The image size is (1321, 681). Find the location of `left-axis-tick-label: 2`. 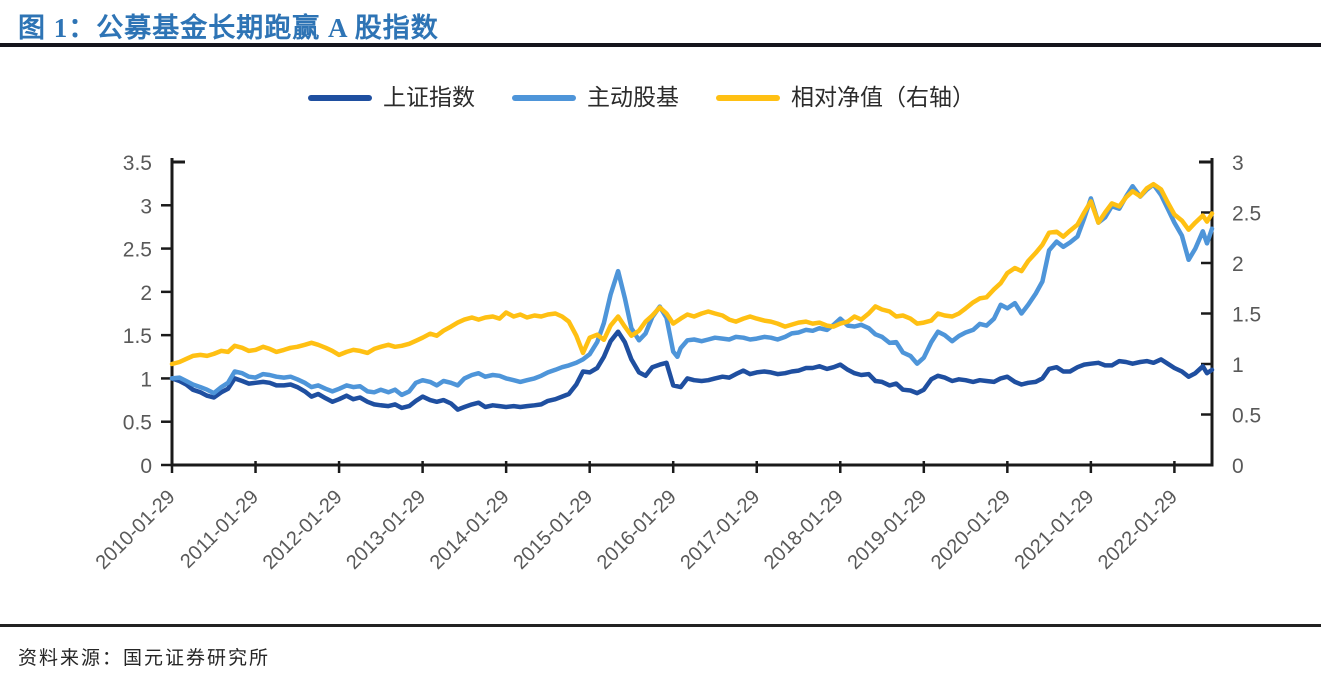

left-axis-tick-label: 2 is located at coordinates (146, 293).